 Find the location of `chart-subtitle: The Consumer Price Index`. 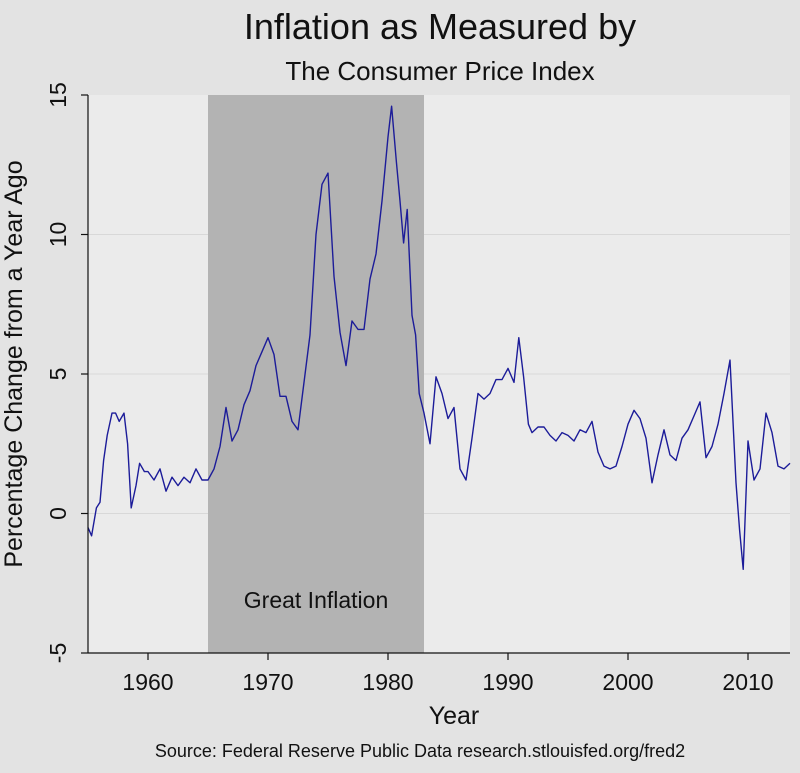

chart-subtitle: The Consumer Price Index is located at coordinates (440, 71).